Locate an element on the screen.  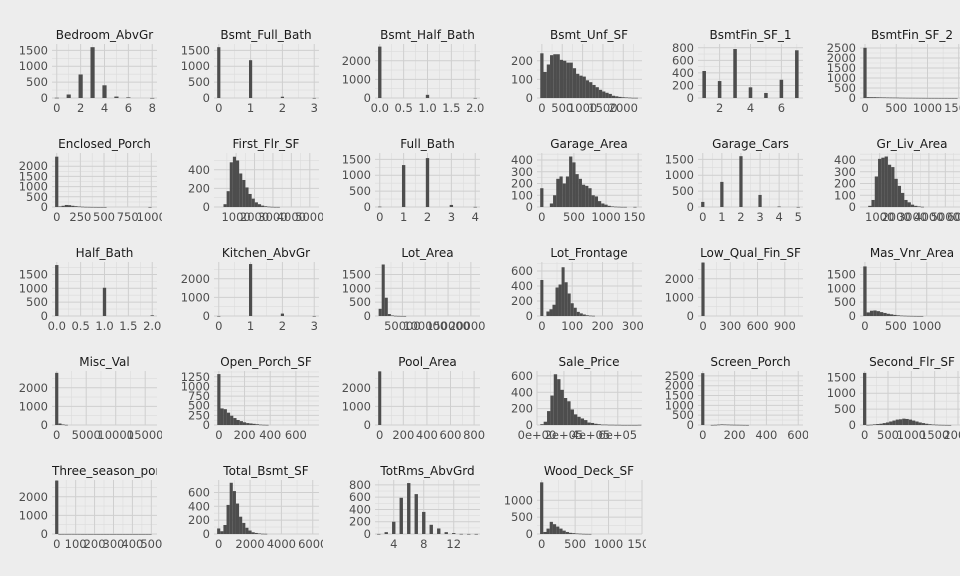
x-tick-label: 150000 is located at coordinates (448, 326).